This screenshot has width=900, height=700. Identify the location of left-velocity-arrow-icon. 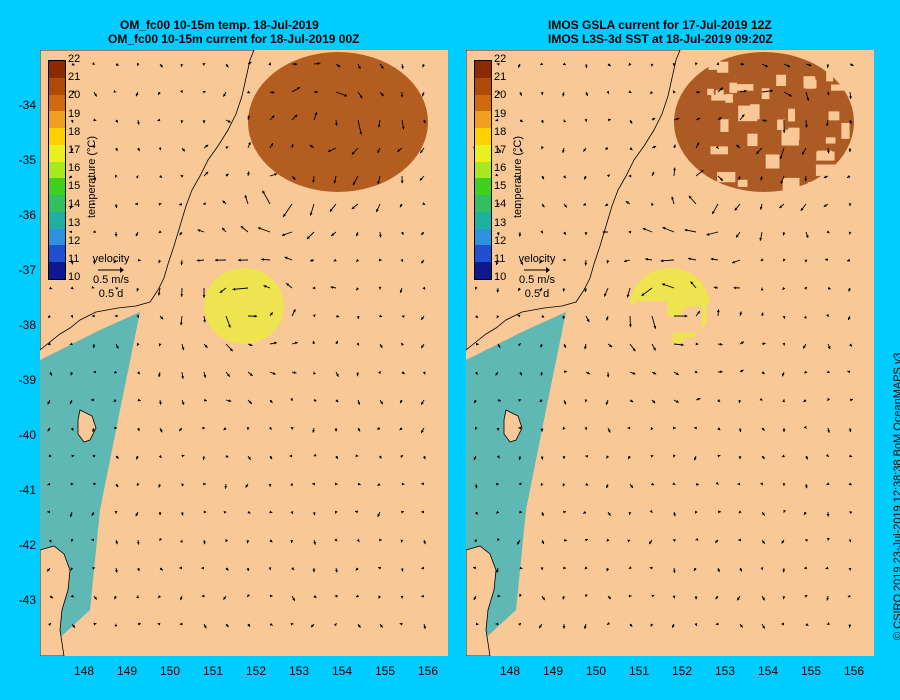
(111, 270).